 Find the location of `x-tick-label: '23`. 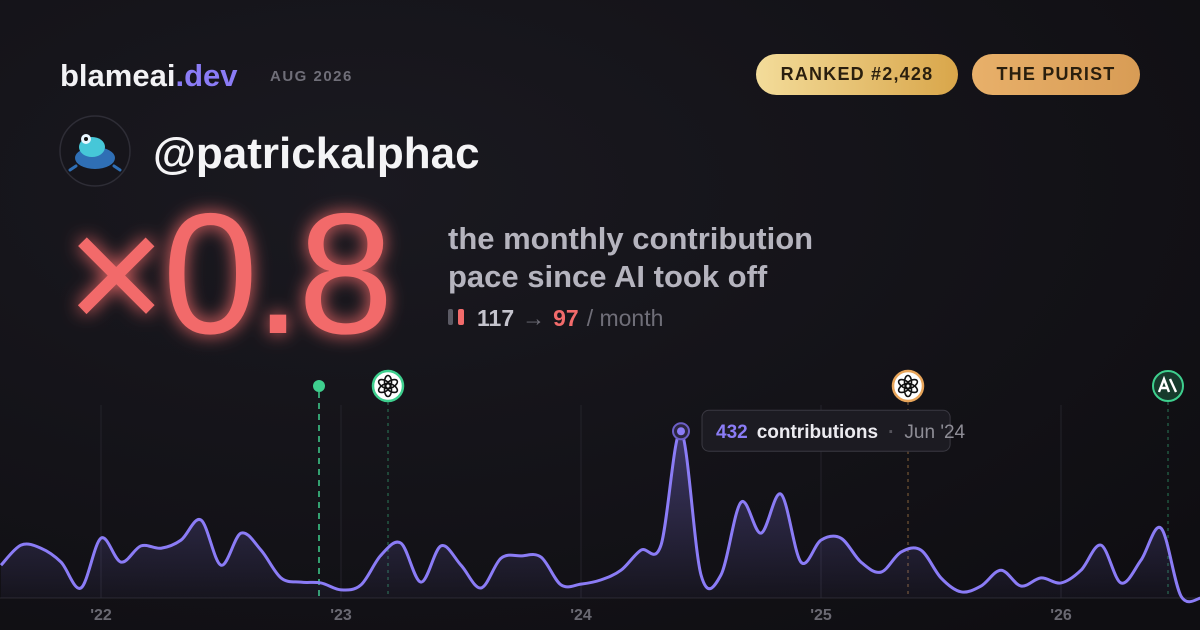

x-tick-label: '23 is located at coordinates (341, 615).